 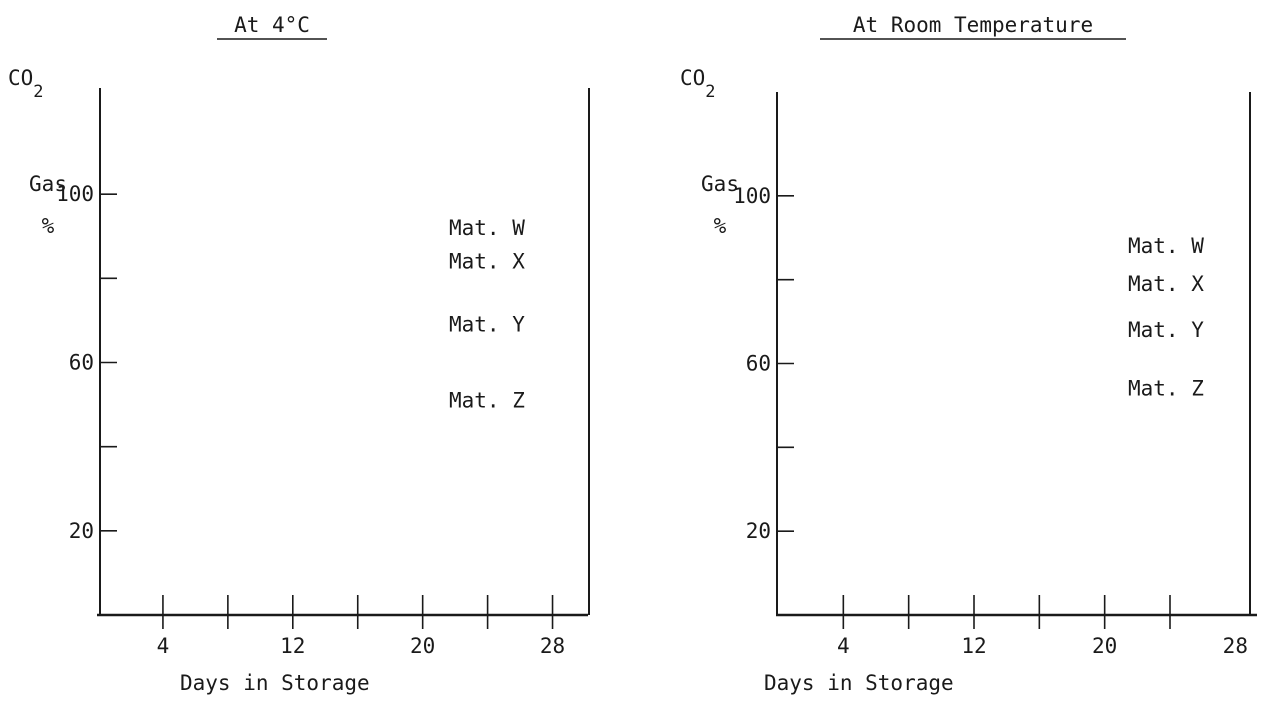 I want to click on chart-title: At Room Temperature, so click(x=973, y=25).